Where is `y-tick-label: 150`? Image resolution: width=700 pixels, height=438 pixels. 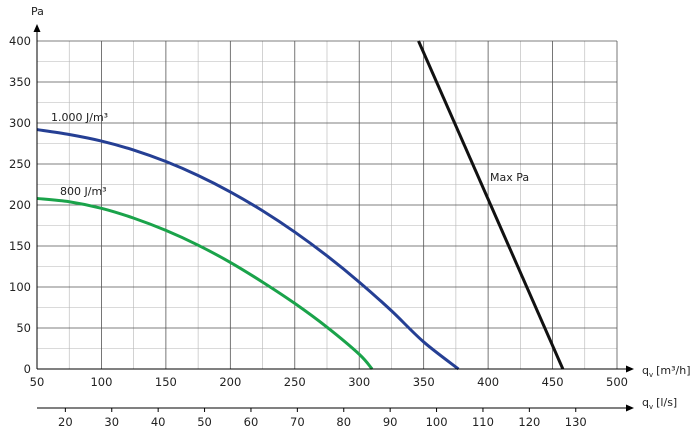 y-tick-label: 150 is located at coordinates (20, 246).